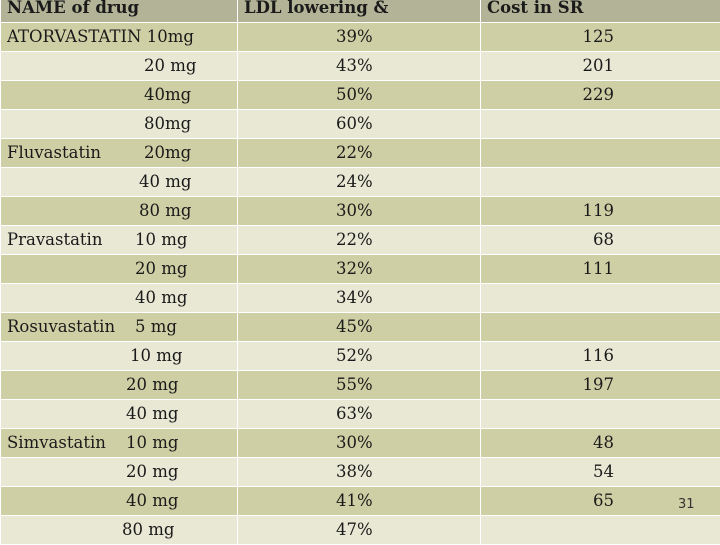 This screenshot has height=545, width=720. Describe the element at coordinates (600, 240) in the screenshot. I see `cost-value: 68` at that location.